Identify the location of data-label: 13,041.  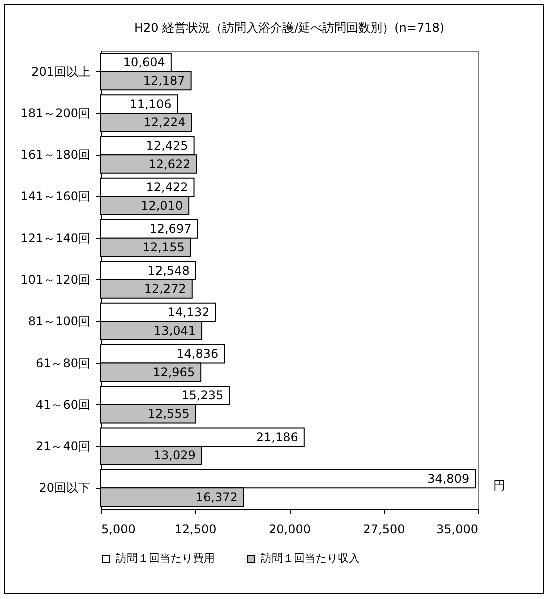
(175, 331).